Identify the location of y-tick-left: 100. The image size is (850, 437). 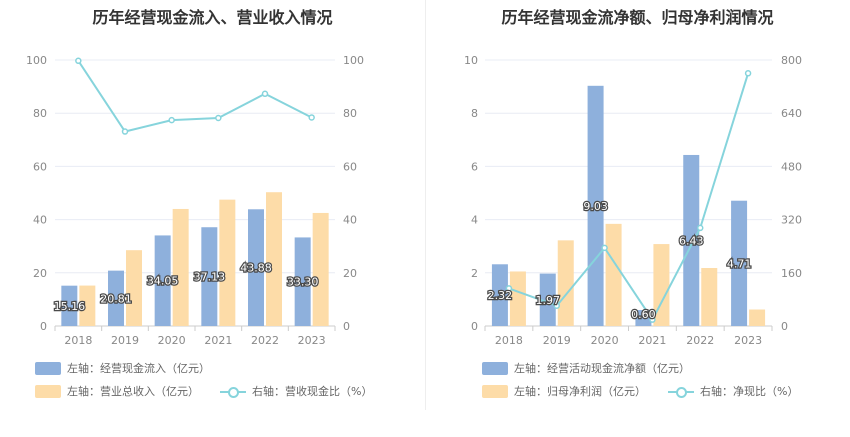
(36, 60).